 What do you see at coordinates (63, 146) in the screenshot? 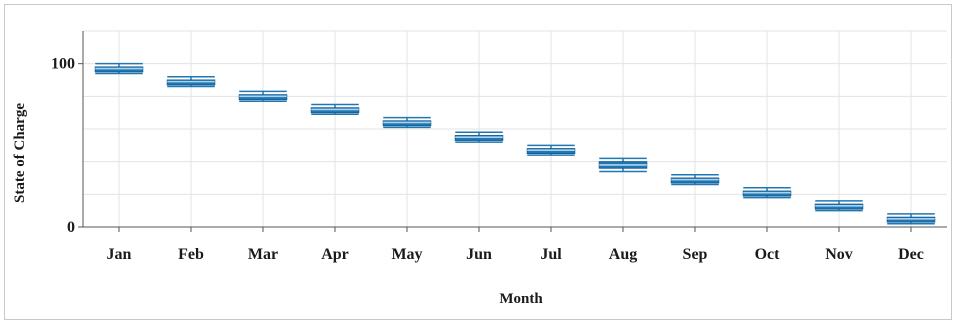
I see `y-tick-labels: 0 100` at bounding box center [63, 146].